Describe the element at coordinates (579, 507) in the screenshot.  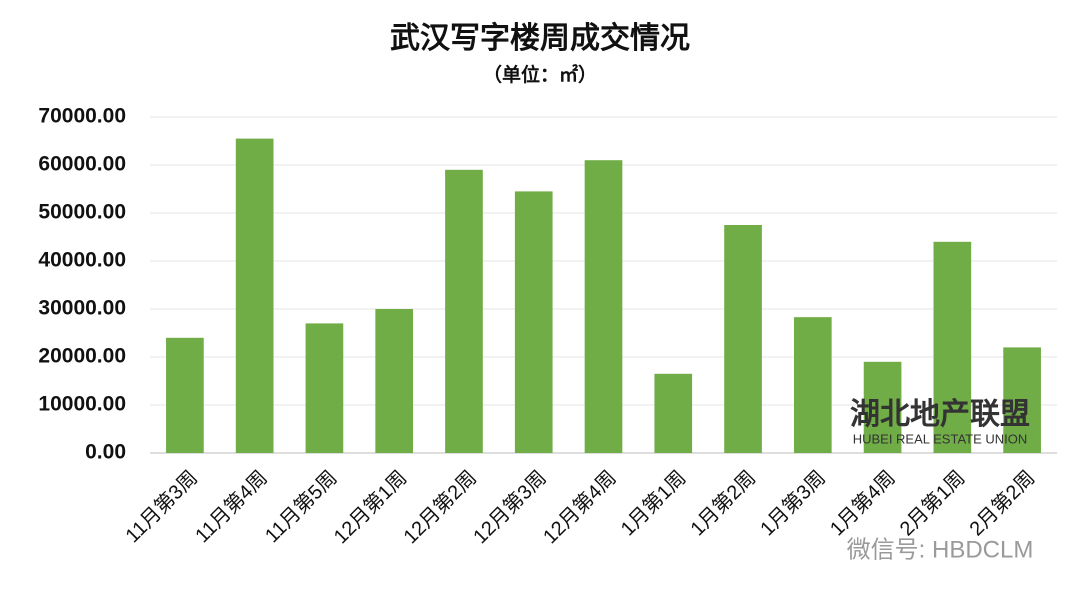
I see `x-tick-label: 12月第4周` at that location.